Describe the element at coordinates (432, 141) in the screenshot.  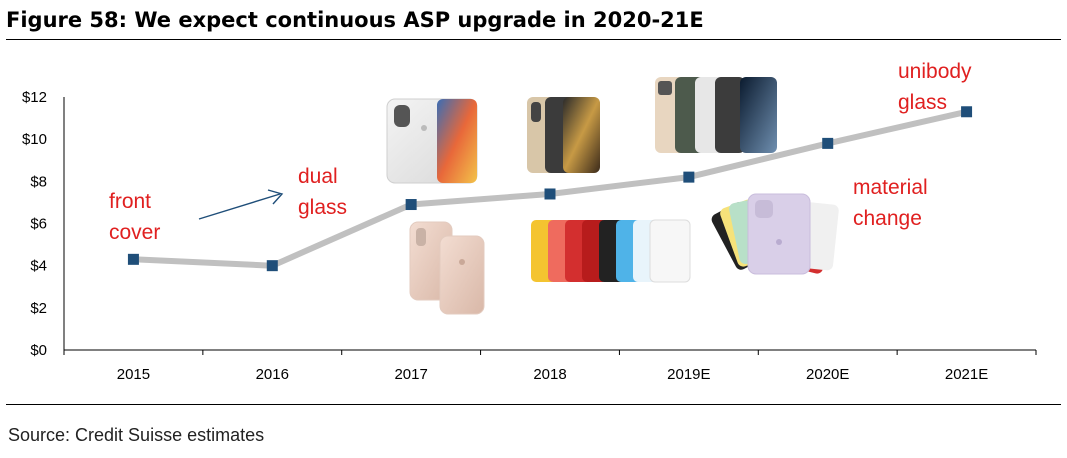
I see `iphone-x-image` at that location.